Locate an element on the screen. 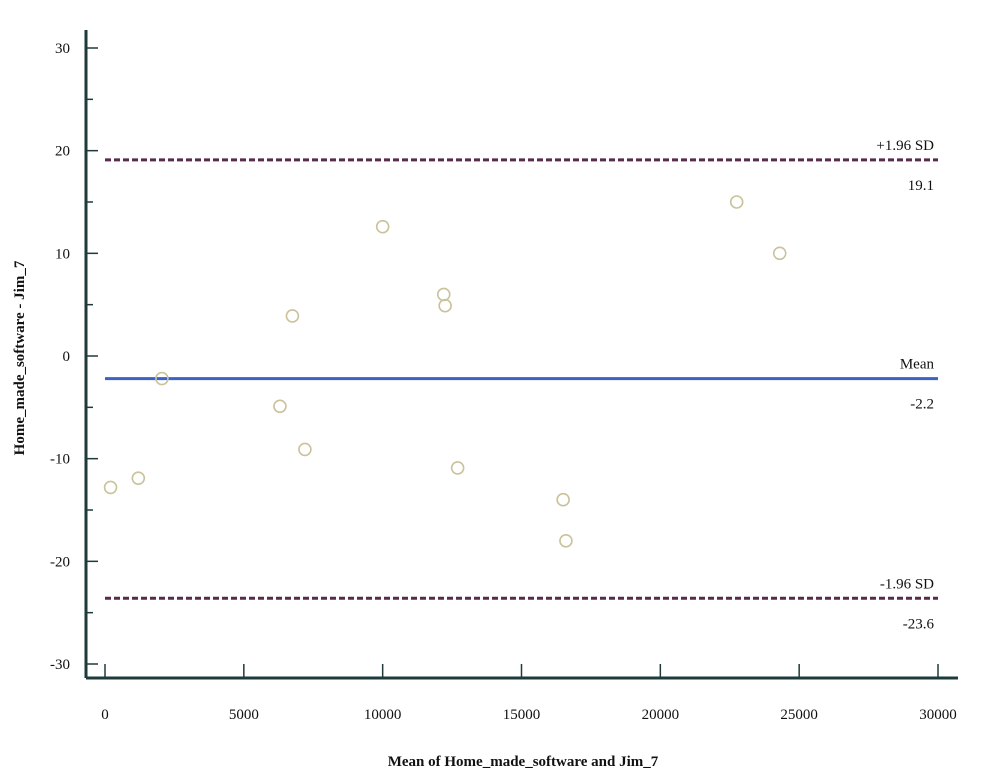 The image size is (1000, 777). y-tick-label: 10 is located at coordinates (62, 254).